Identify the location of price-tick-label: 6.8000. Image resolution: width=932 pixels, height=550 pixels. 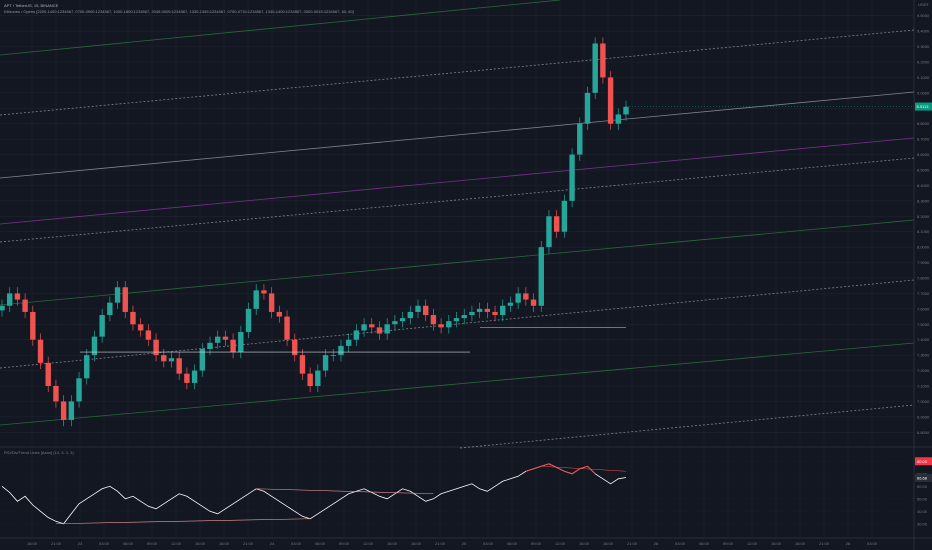
(923, 432).